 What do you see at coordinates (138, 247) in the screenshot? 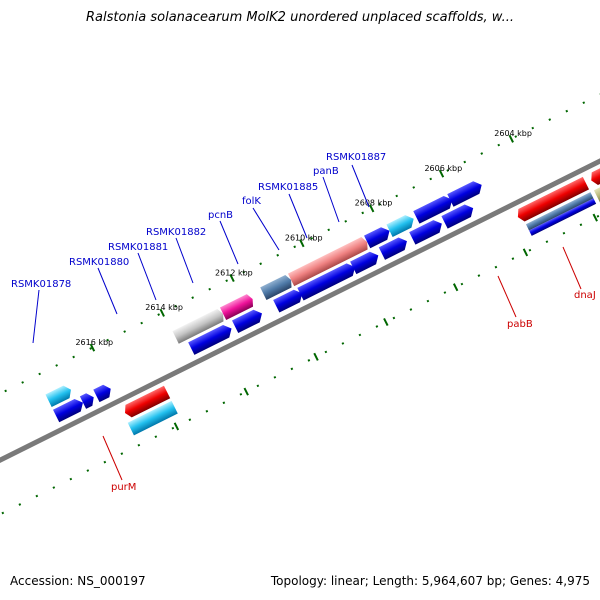
I see `label-RSMK01881: RSMK01881` at bounding box center [138, 247].